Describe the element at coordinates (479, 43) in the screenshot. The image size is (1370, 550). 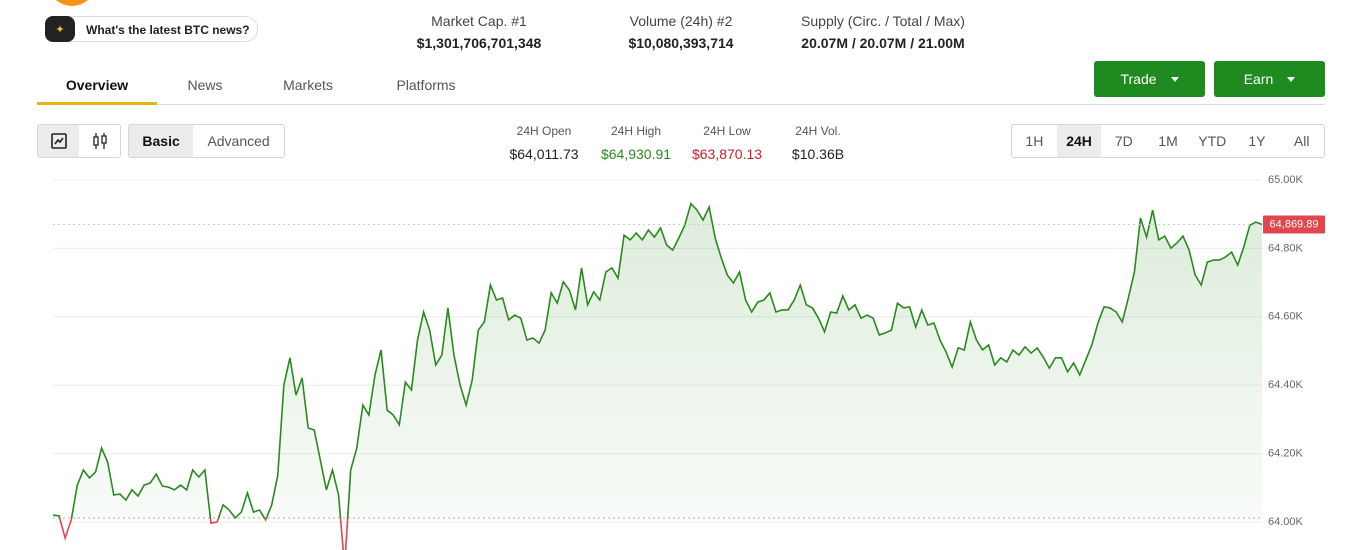
I see `stat-value: $1,301,706,701,348` at that location.